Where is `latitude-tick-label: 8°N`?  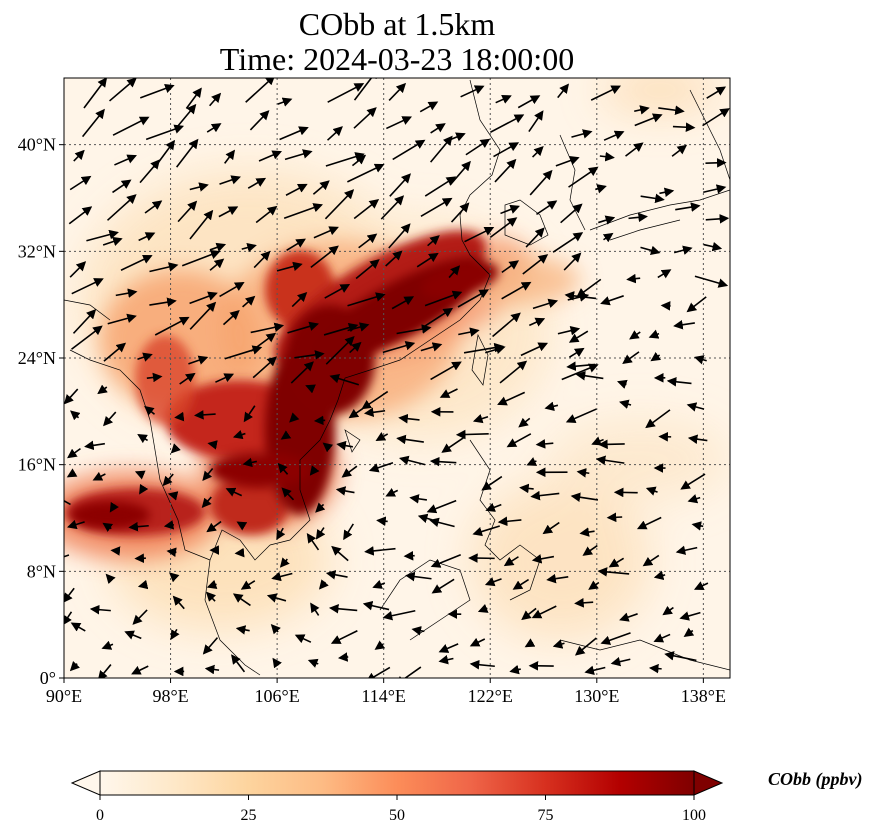
latitude-tick-label: 8°N is located at coordinates (41, 571).